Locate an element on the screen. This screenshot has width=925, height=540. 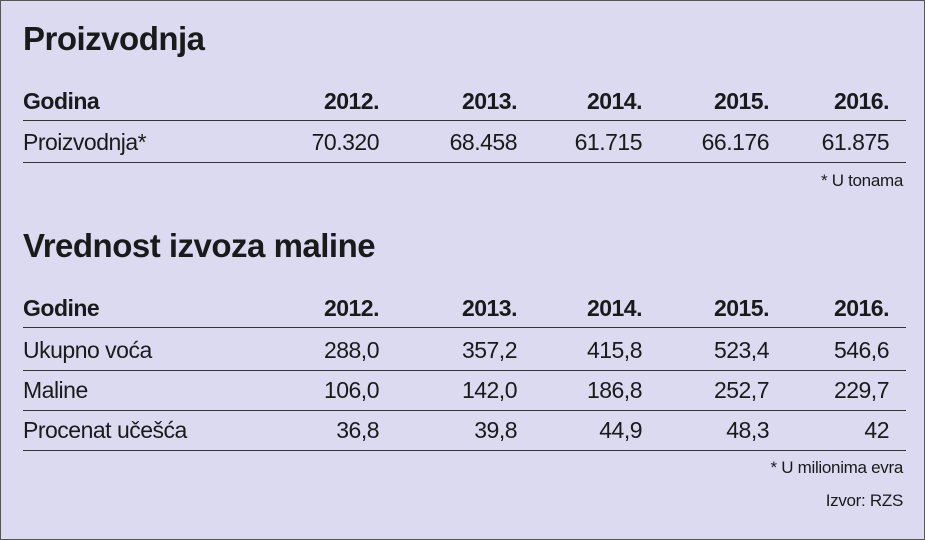
value-cell: 252,7 is located at coordinates (741, 390).